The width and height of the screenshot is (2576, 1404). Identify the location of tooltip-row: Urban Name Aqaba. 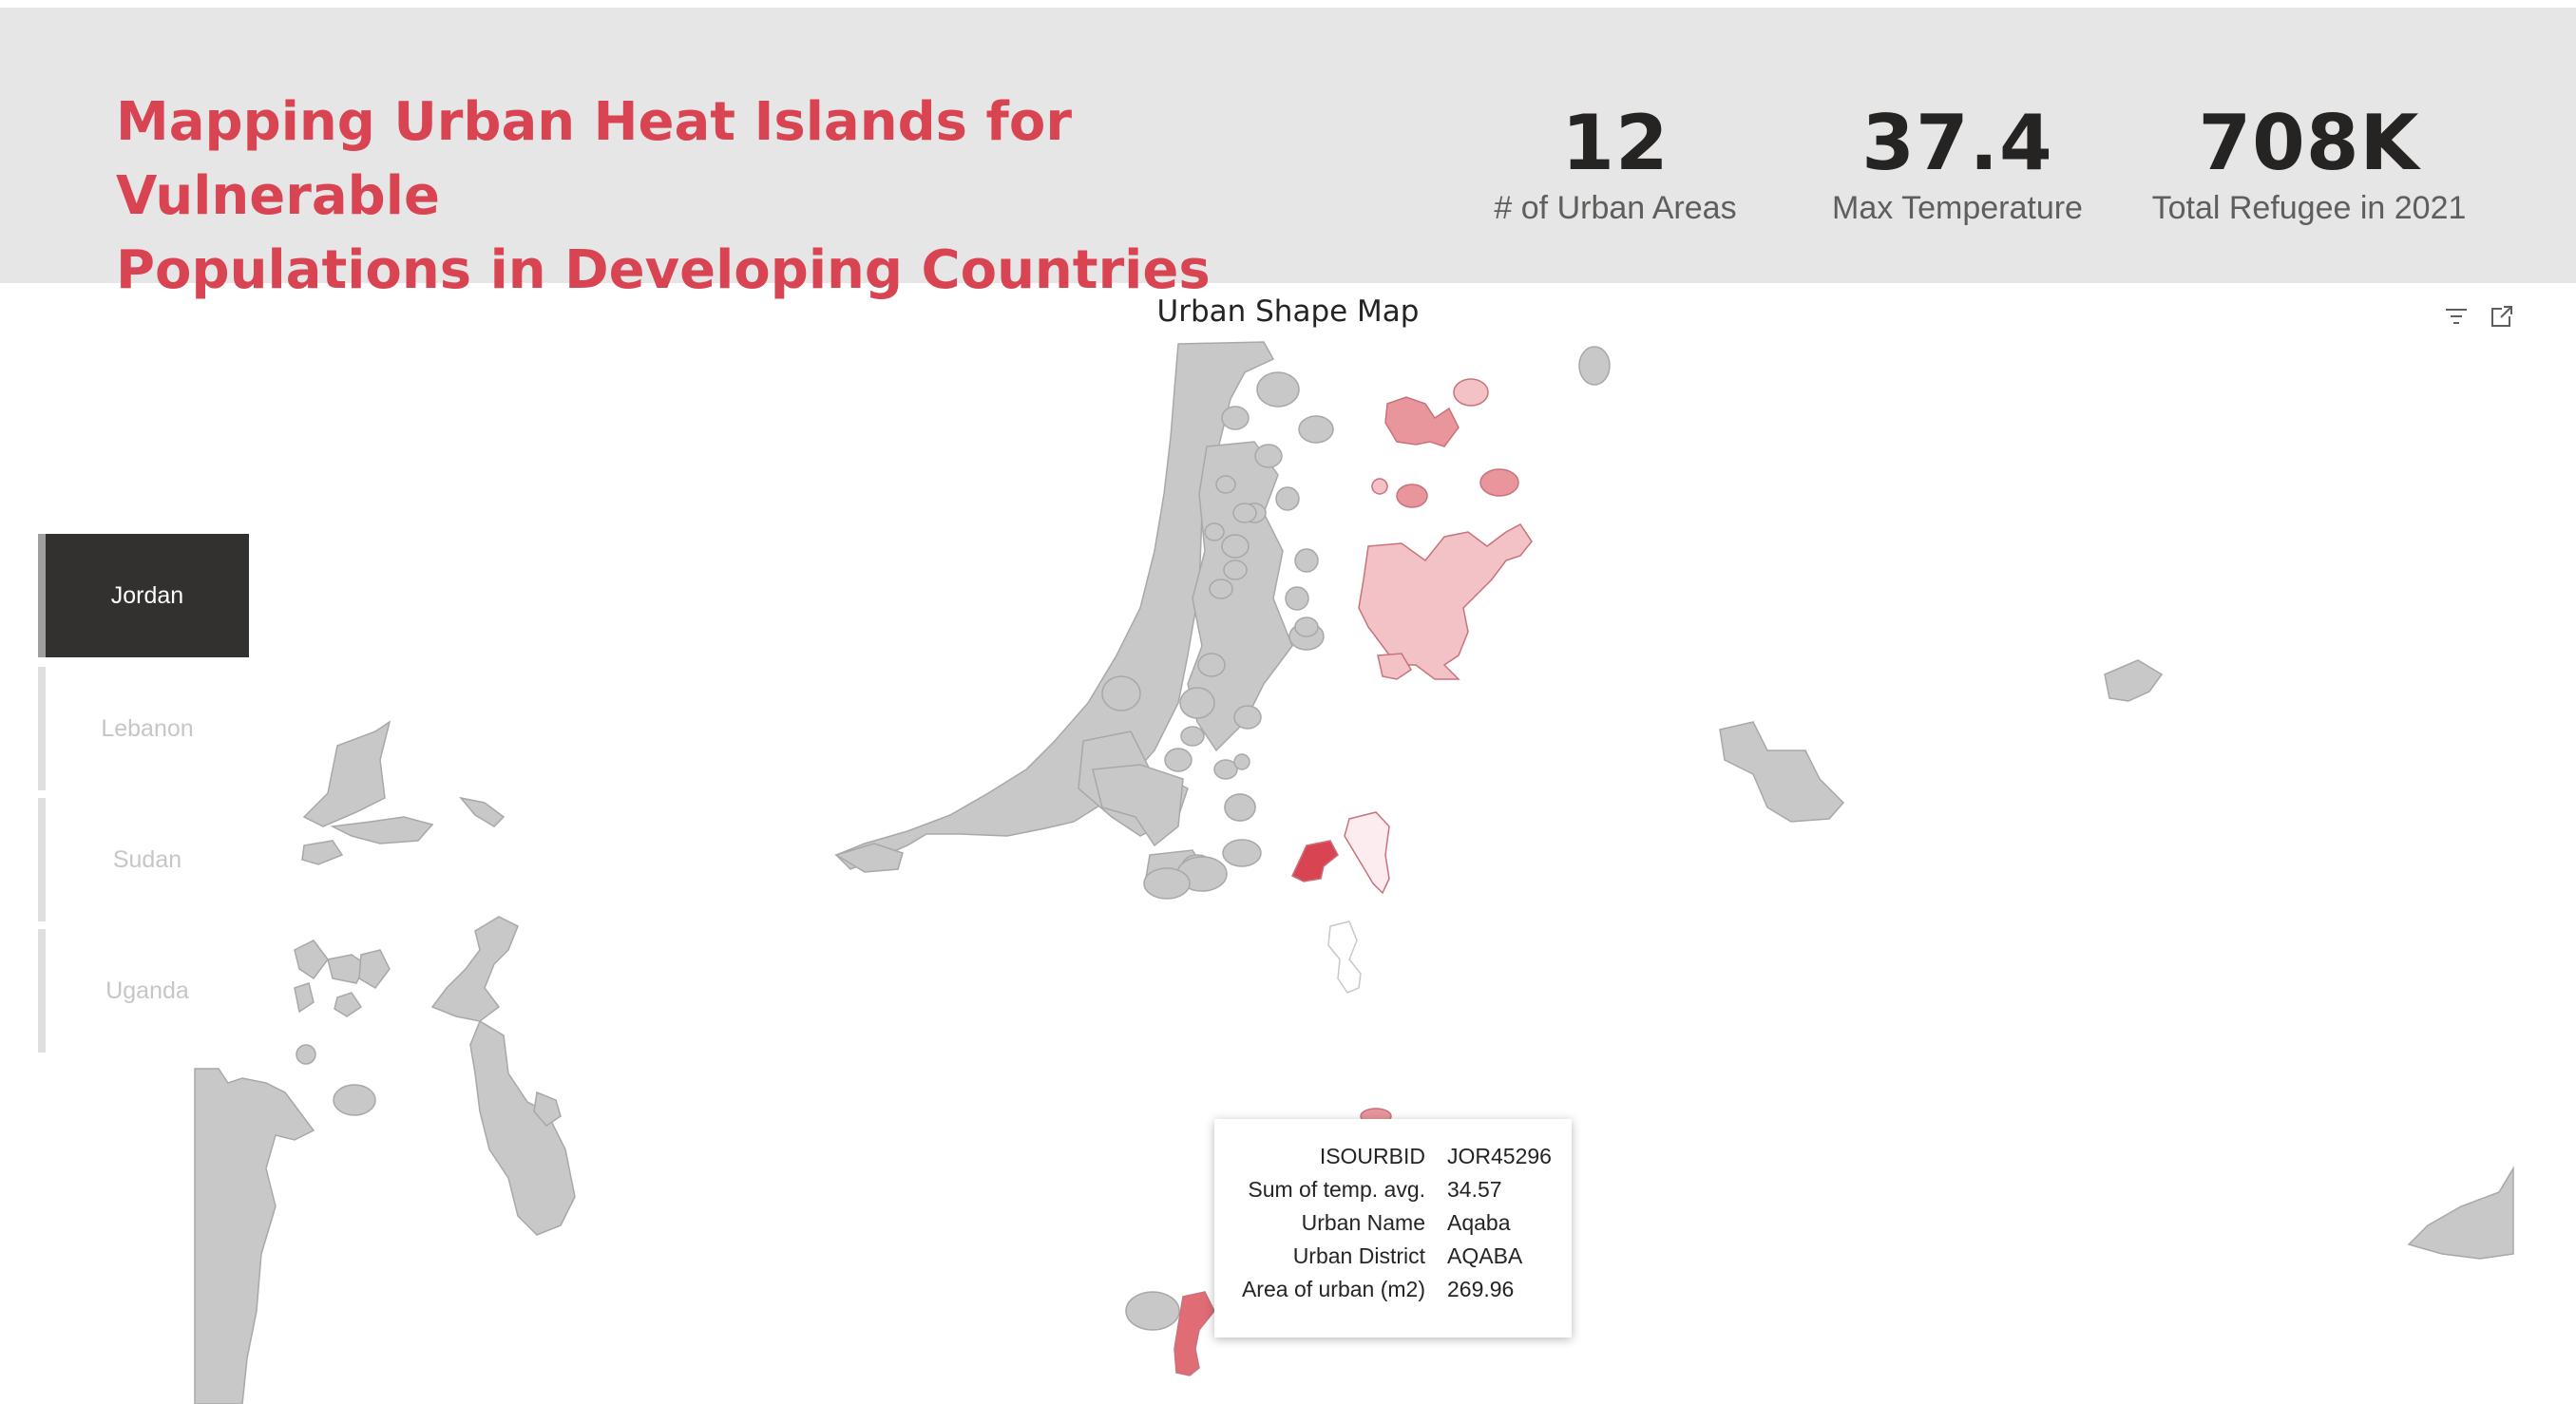
(1393, 1226).